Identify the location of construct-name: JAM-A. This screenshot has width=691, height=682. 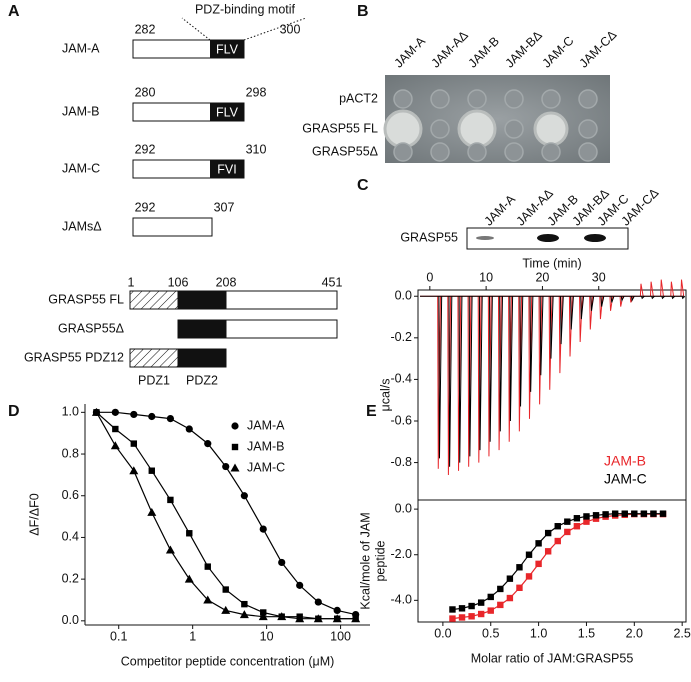
(81, 48).